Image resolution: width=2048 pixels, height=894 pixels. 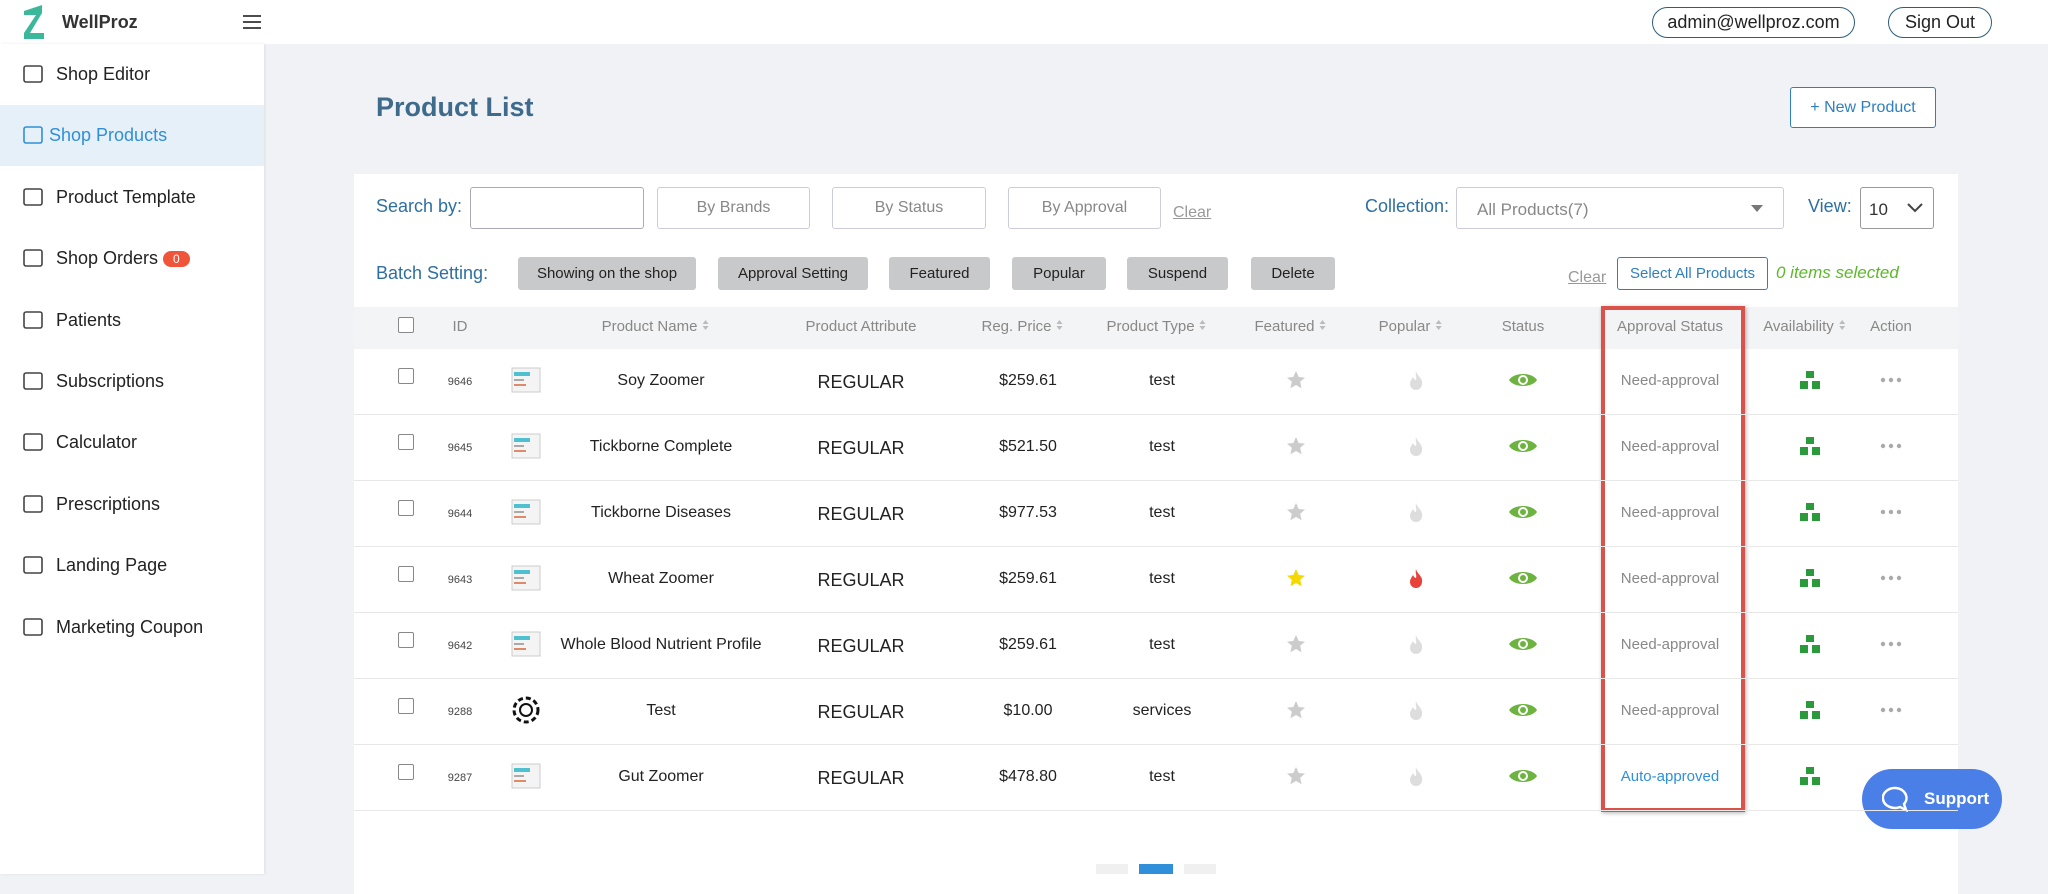 What do you see at coordinates (1084, 208) in the screenshot?
I see `filter-approval: By Approval` at bounding box center [1084, 208].